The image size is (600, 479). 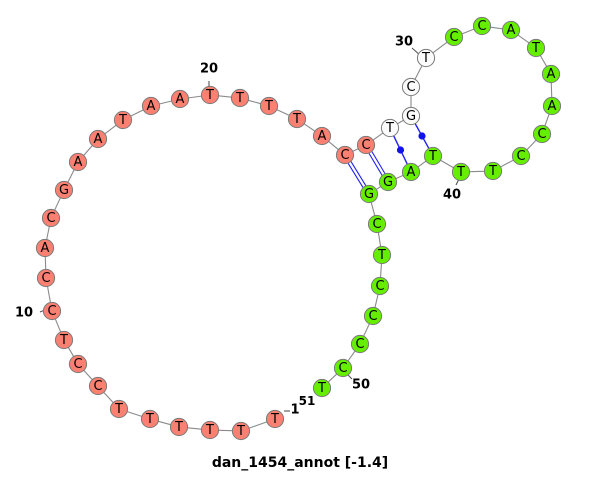 I want to click on nucleotide-28-G: G, so click(x=411, y=116).